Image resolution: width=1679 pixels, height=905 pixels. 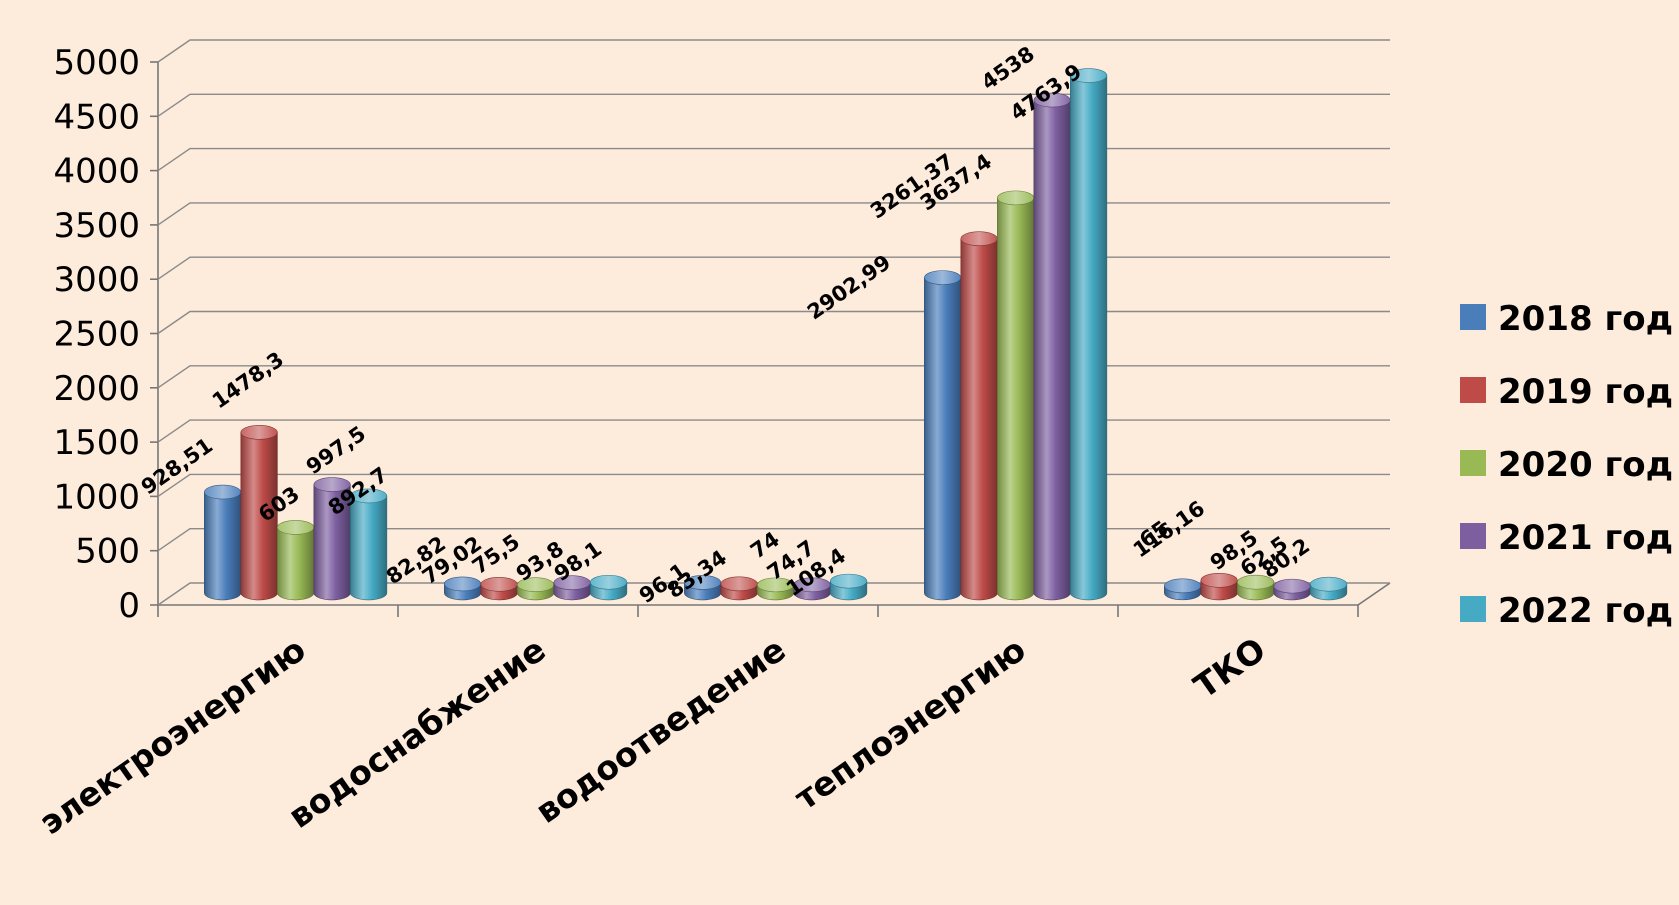 I want to click on y-tick-label: 1500, so click(x=96, y=443).